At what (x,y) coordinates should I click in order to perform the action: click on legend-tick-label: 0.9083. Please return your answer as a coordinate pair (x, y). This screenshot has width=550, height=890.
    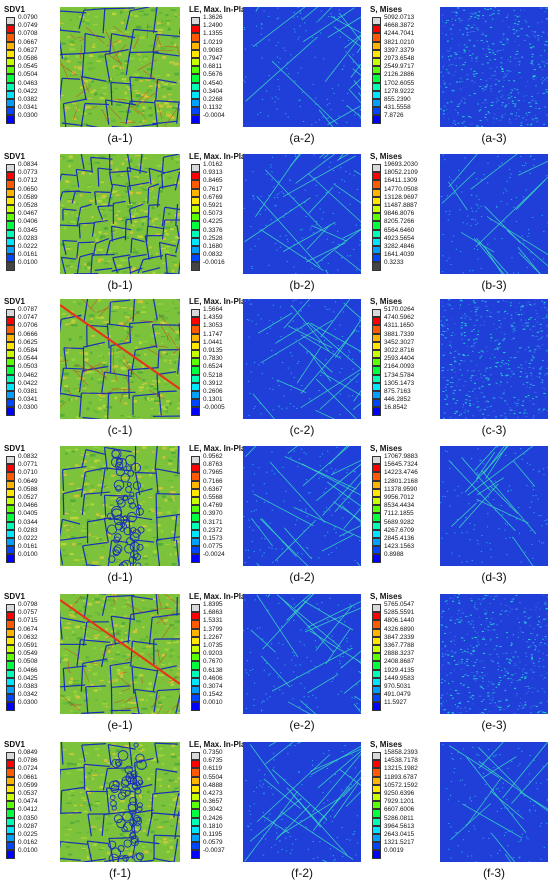
    Looking at the image, I should click on (213, 50).